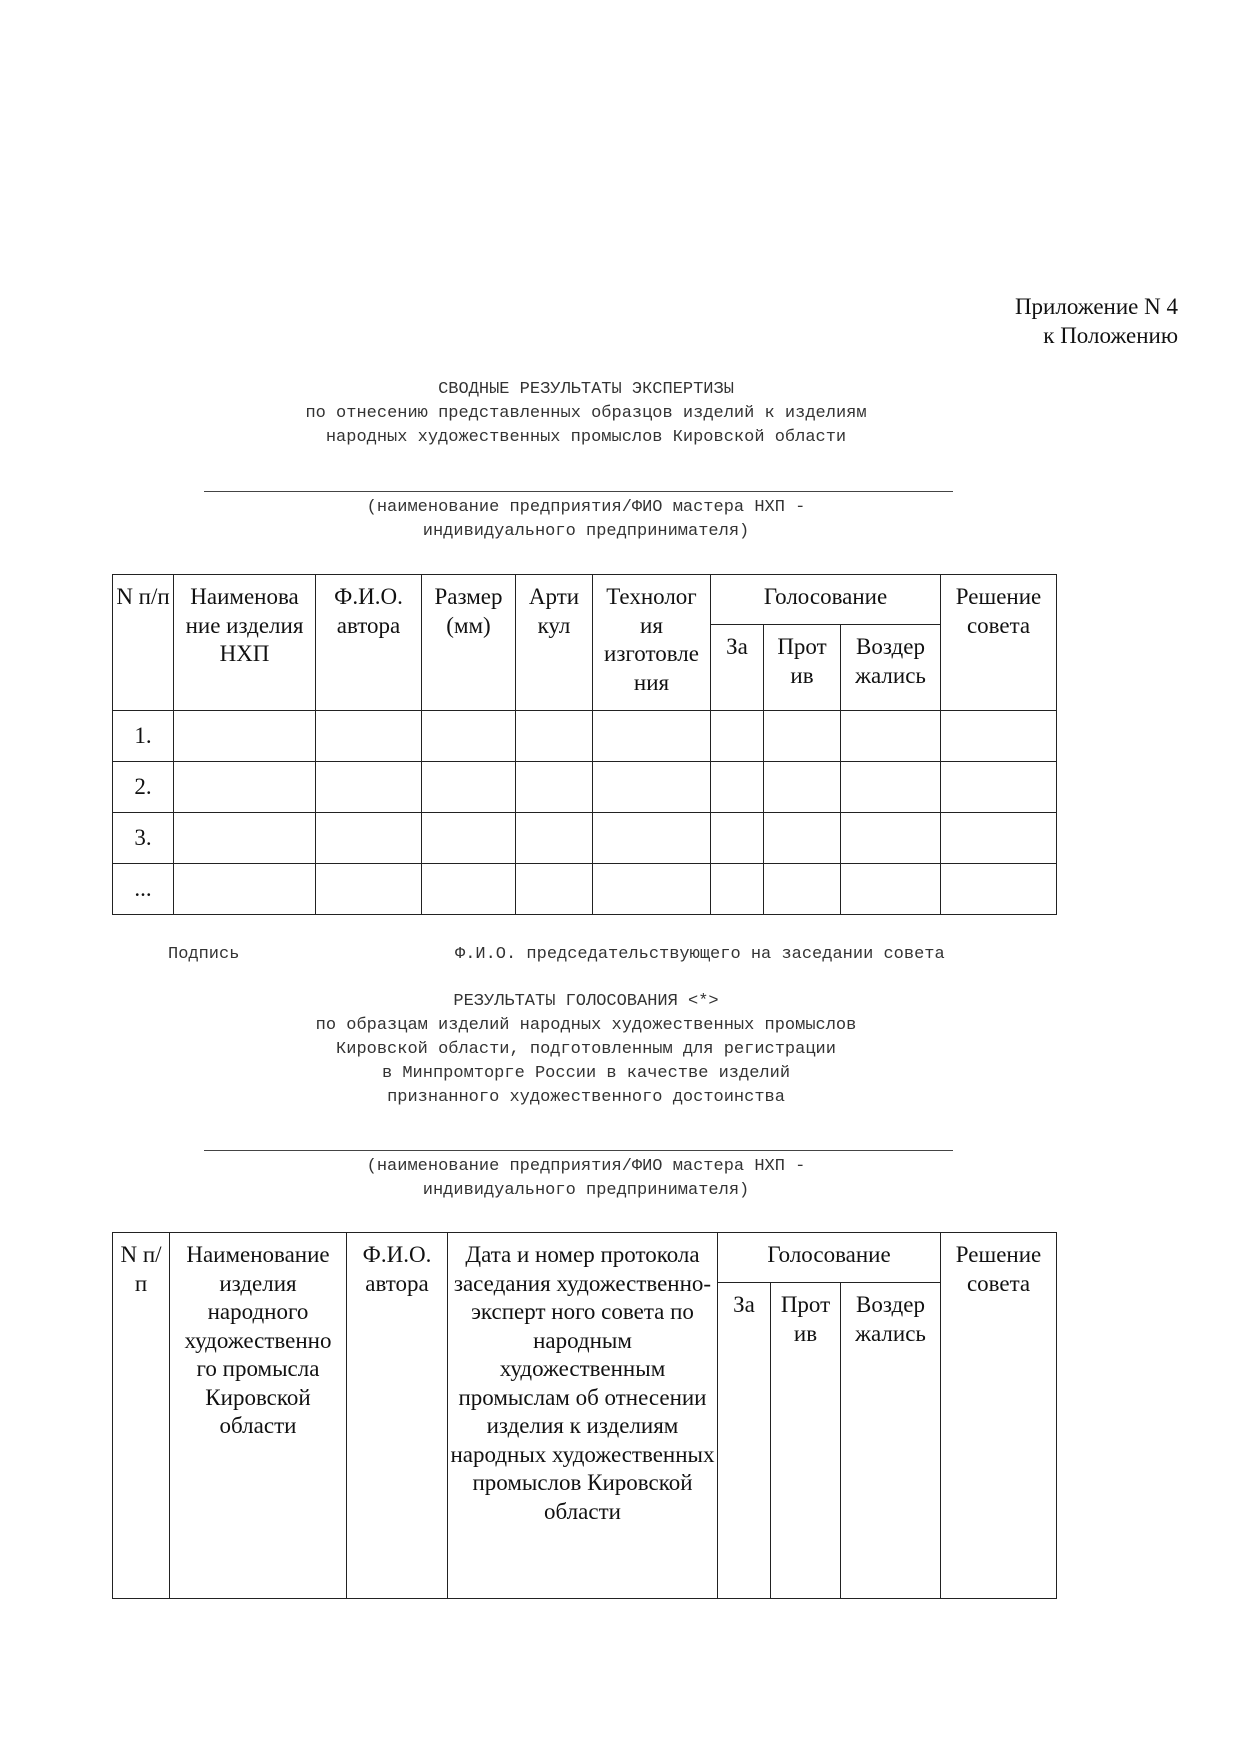  What do you see at coordinates (143, 736) in the screenshot?
I see `row-number: 1.` at bounding box center [143, 736].